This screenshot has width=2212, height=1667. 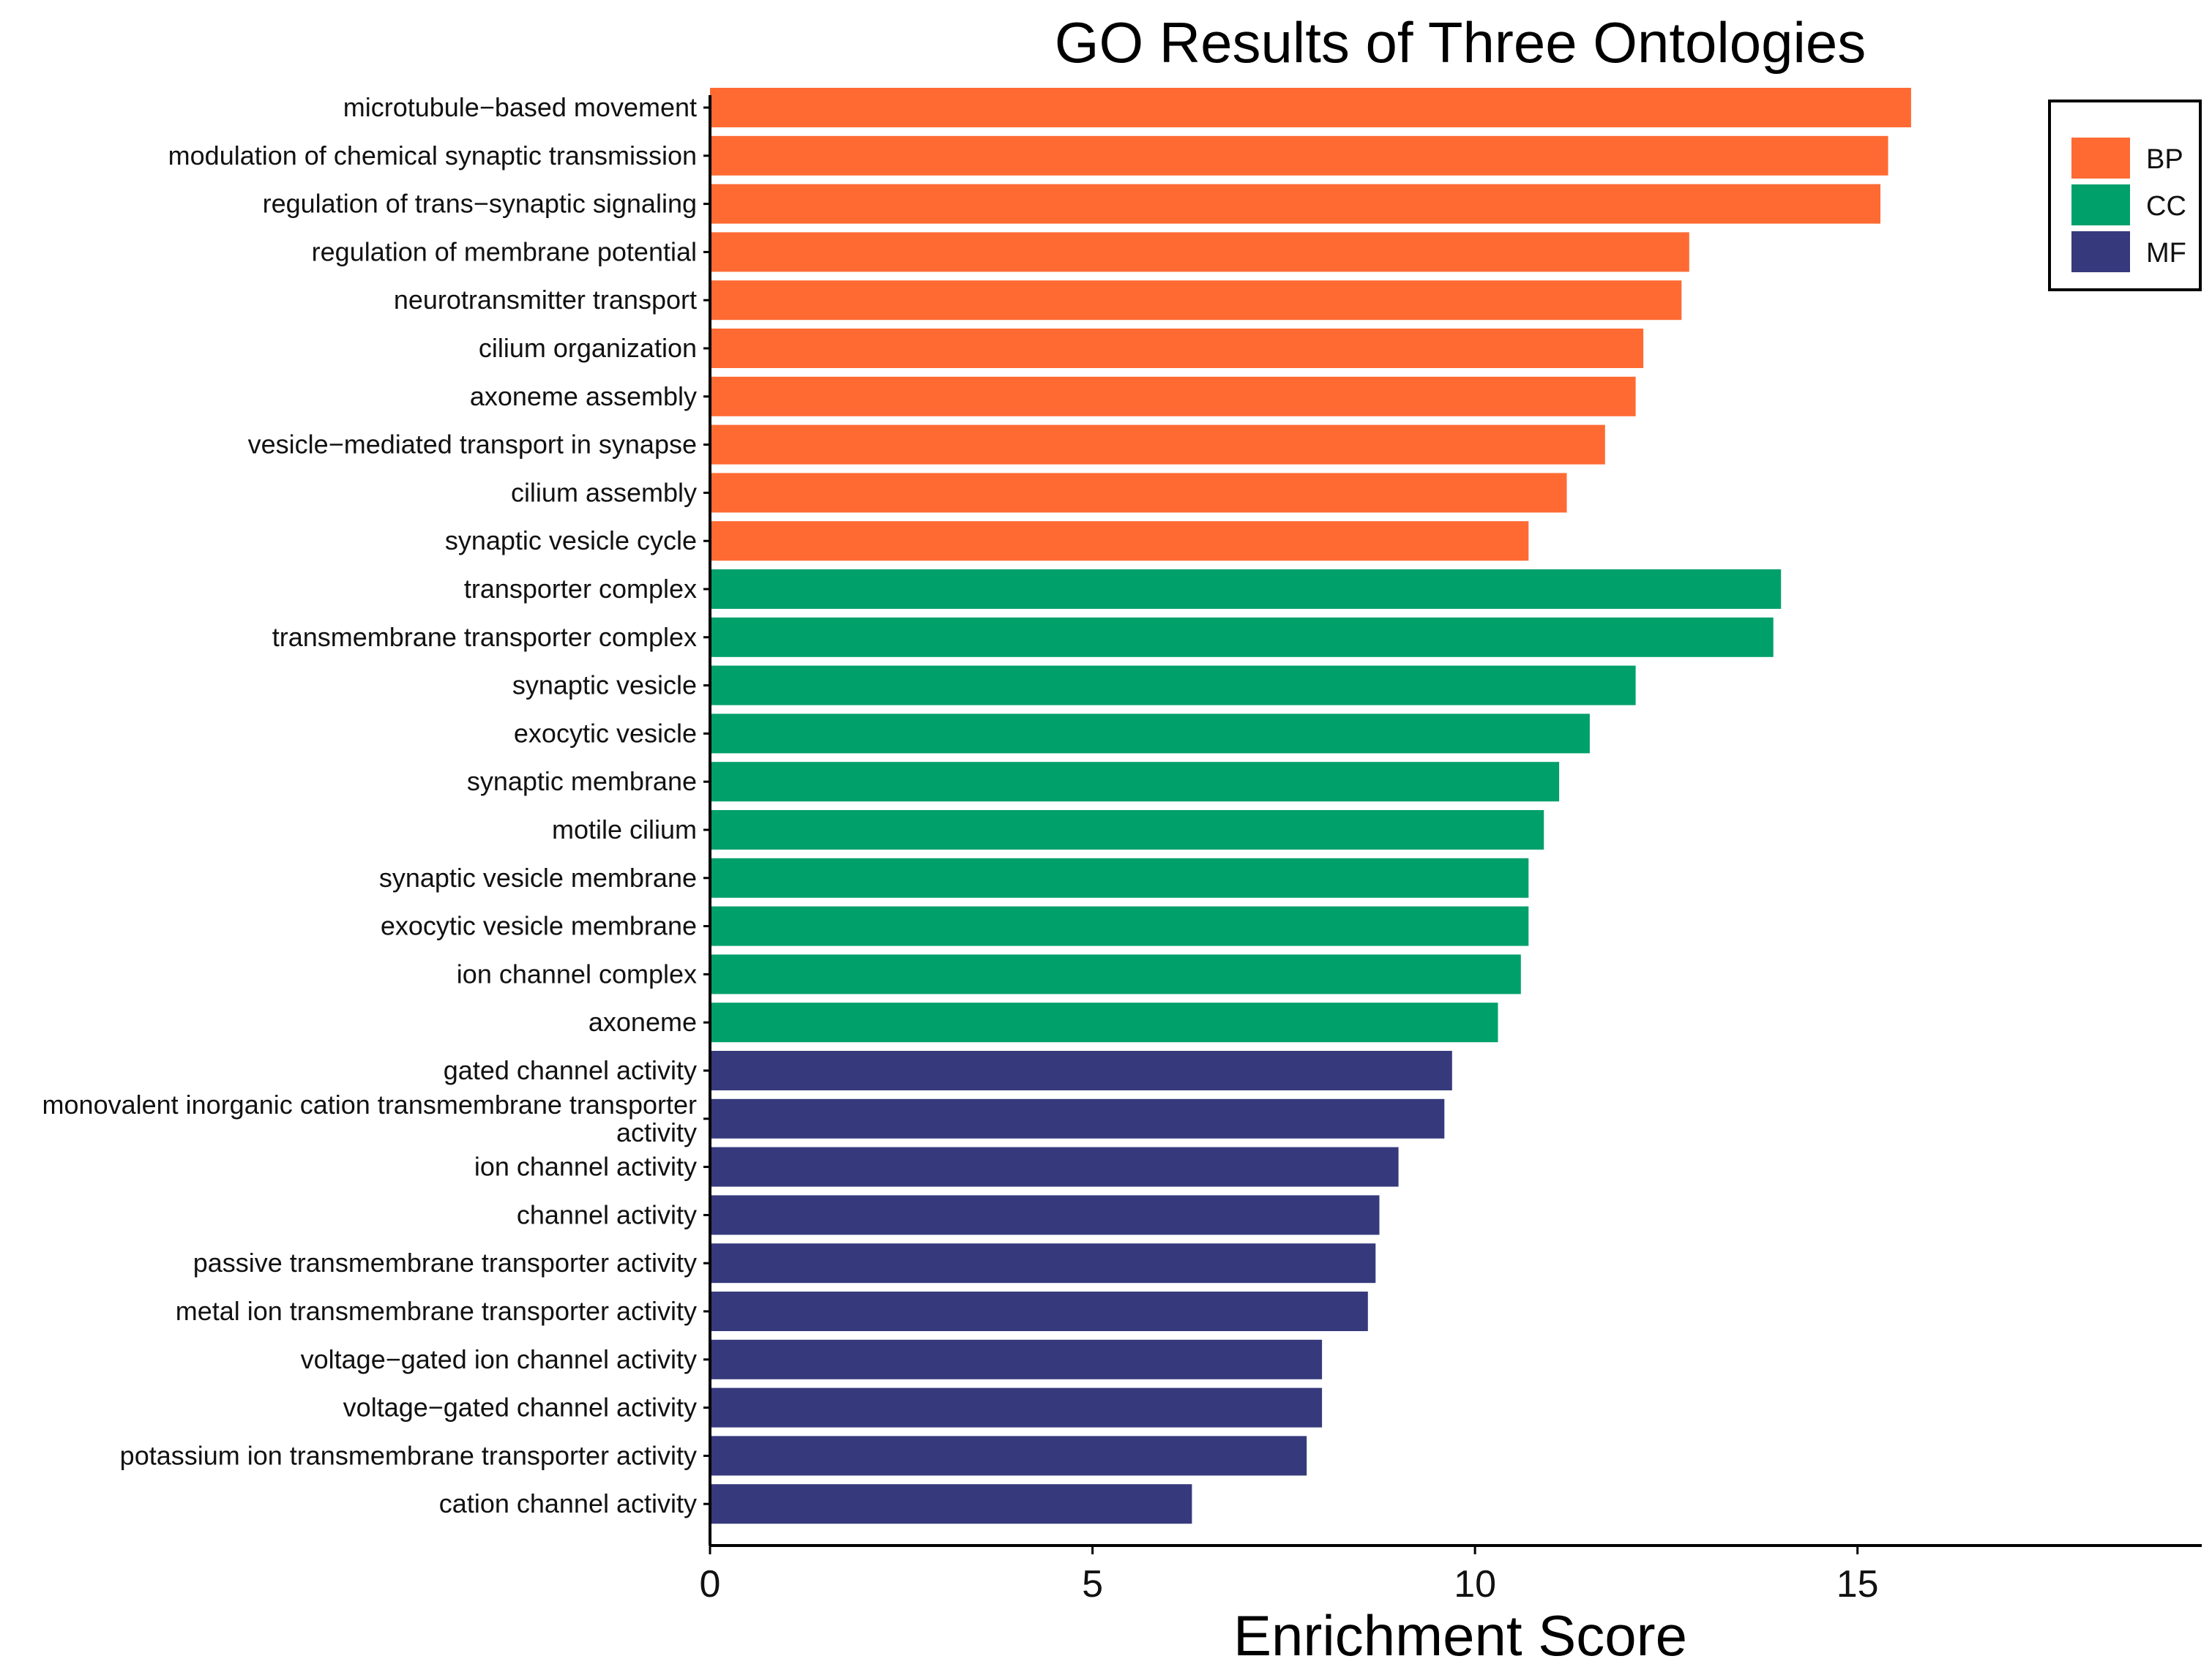 I want to click on legend-swatch-mf, so click(x=2100, y=251).